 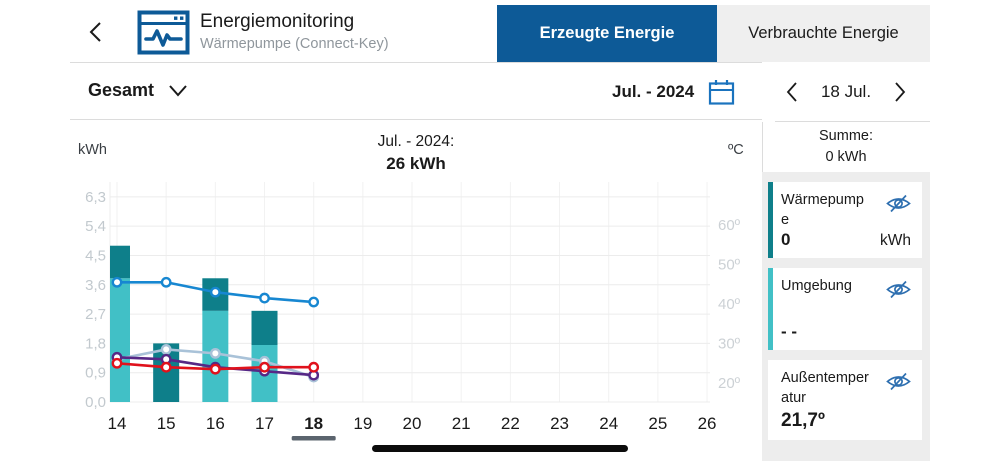 I want to click on calendar-icon, so click(x=722, y=92).